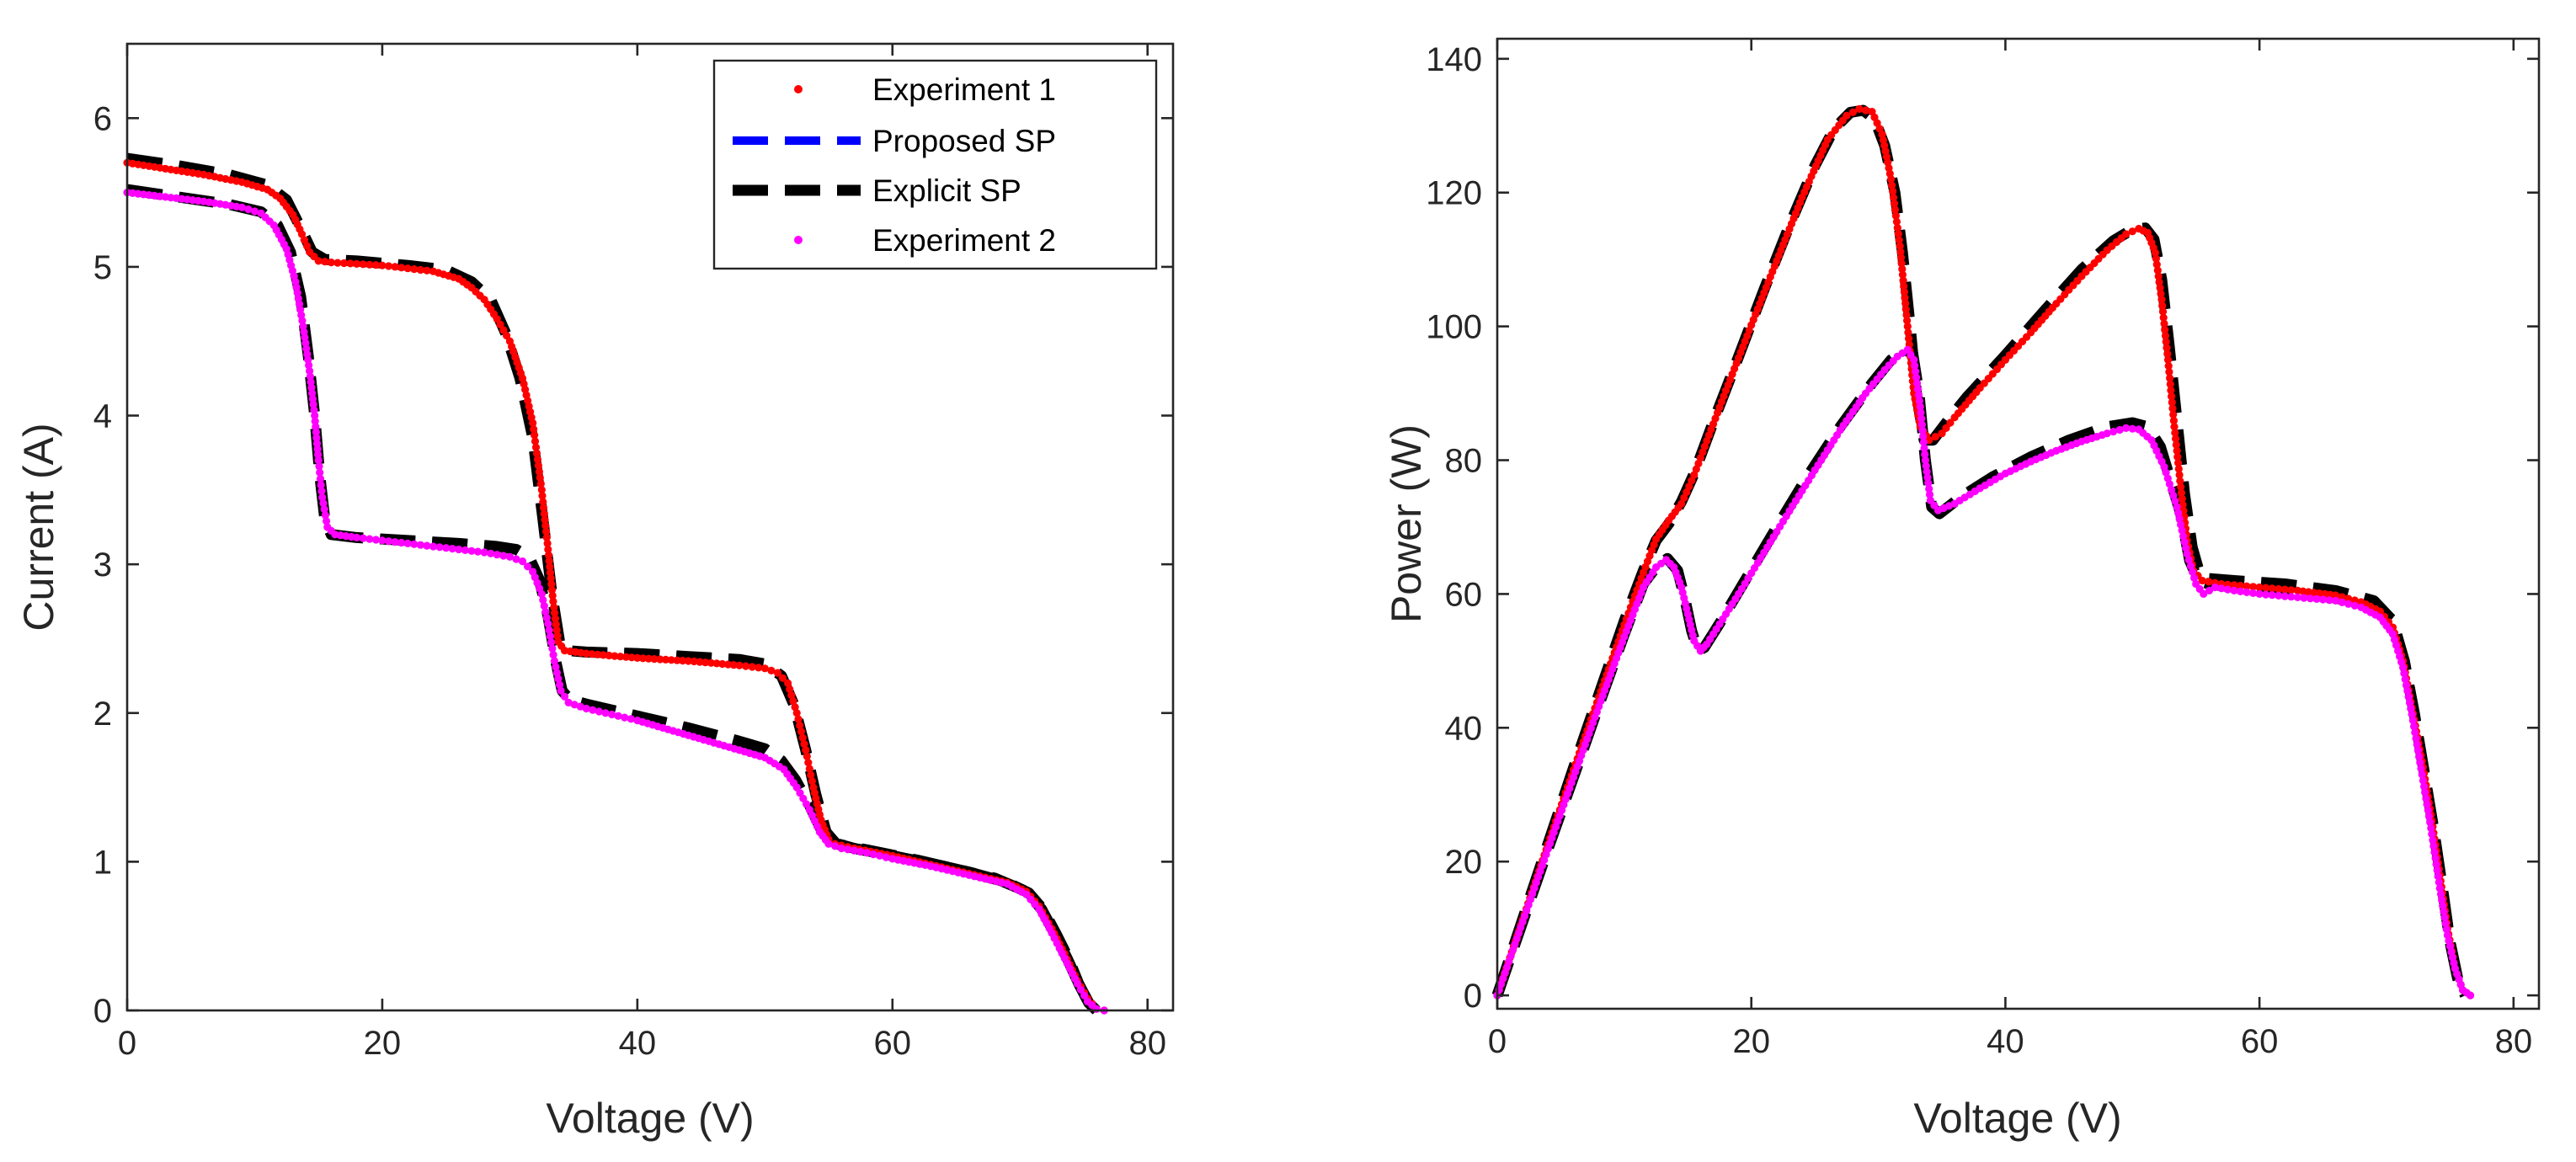 Image resolution: width=2576 pixels, height=1162 pixels. Describe the element at coordinates (893, 1043) in the screenshot. I see `iv-x-tick-label: 60` at that location.